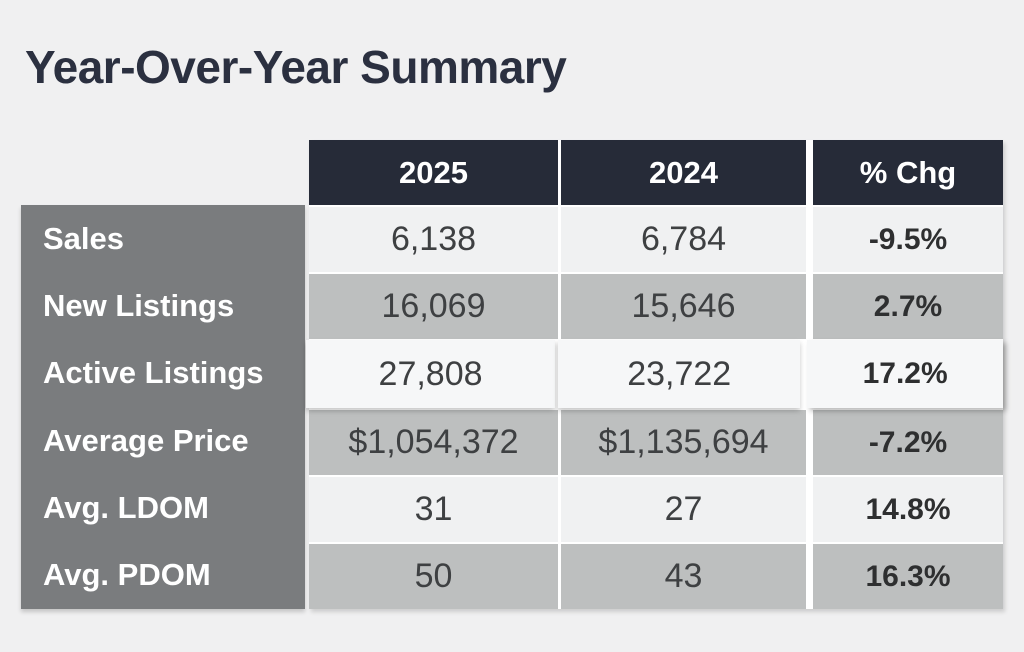 This screenshot has width=1024, height=652. What do you see at coordinates (908, 509) in the screenshot?
I see `cell-avg-ldom-chg: 14.8%` at bounding box center [908, 509].